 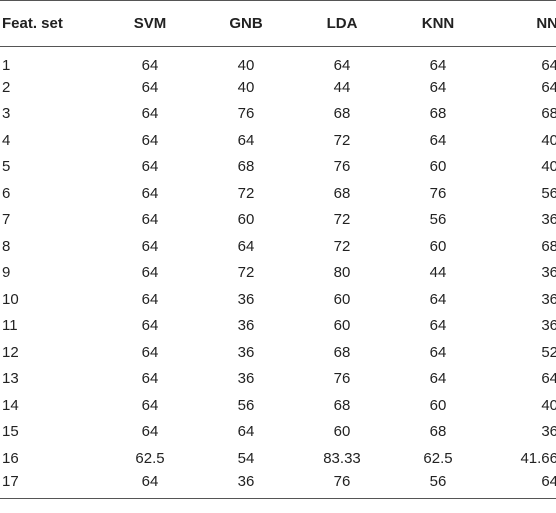 I want to click on gnb-cell: 72, so click(x=246, y=193).